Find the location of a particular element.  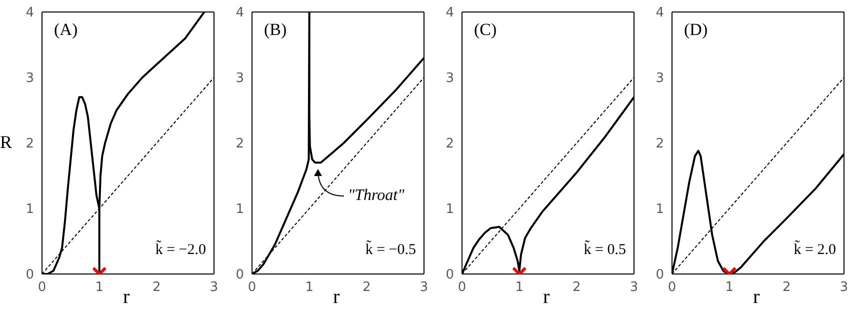

annotation: k̃ = 2.0 is located at coordinates (815, 250).